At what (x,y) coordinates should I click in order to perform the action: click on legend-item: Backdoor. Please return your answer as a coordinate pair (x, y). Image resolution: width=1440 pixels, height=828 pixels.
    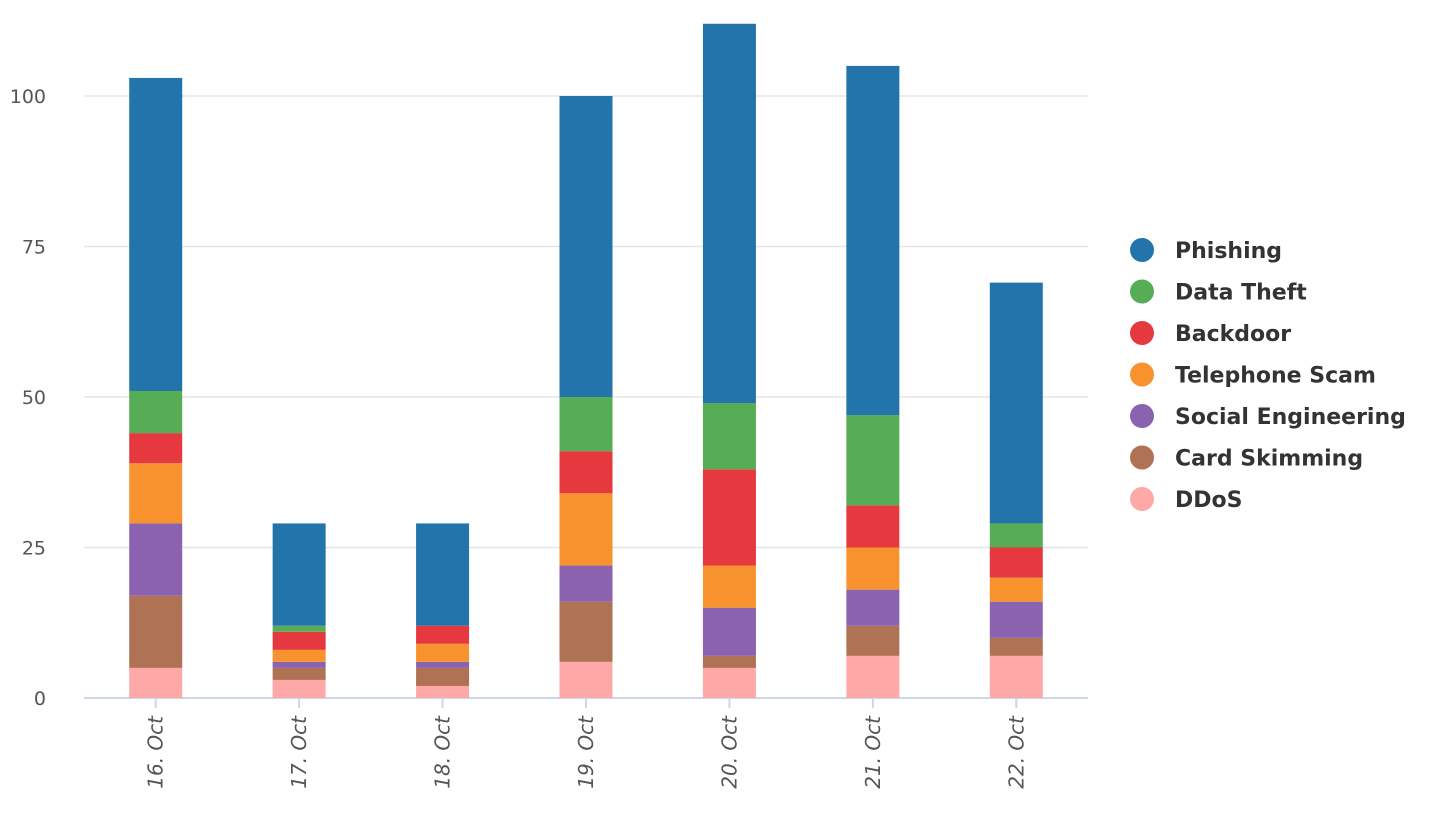
    Looking at the image, I should click on (1210, 334).